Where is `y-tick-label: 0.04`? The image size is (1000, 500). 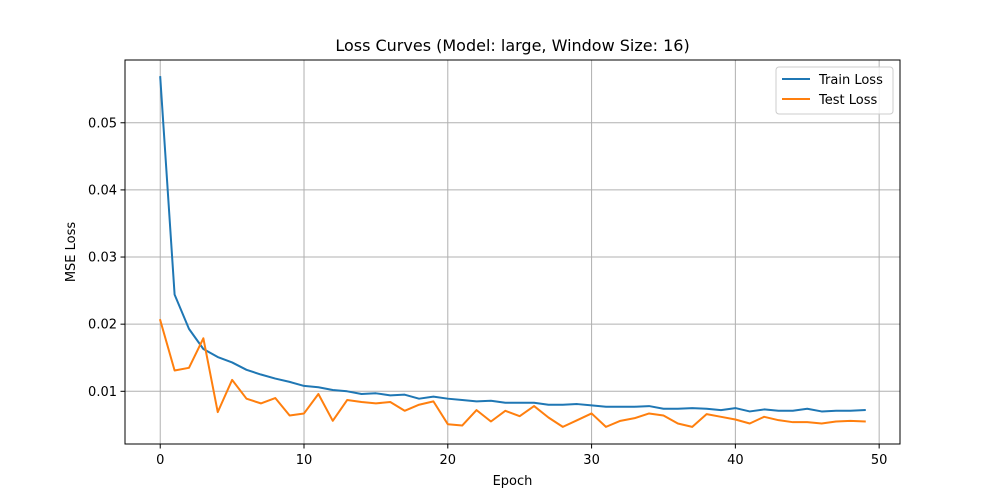 y-tick-label: 0.04 is located at coordinates (102, 190).